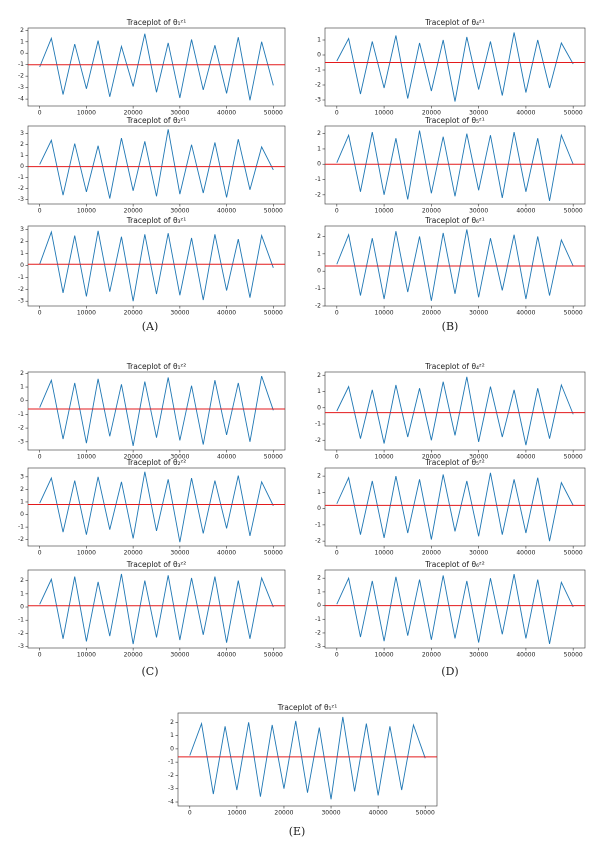 The height and width of the screenshot is (852, 610). Describe the element at coordinates (156, 220) in the screenshot. I see `chart-title: Traceplot of θ₃ᶻ¹` at that location.